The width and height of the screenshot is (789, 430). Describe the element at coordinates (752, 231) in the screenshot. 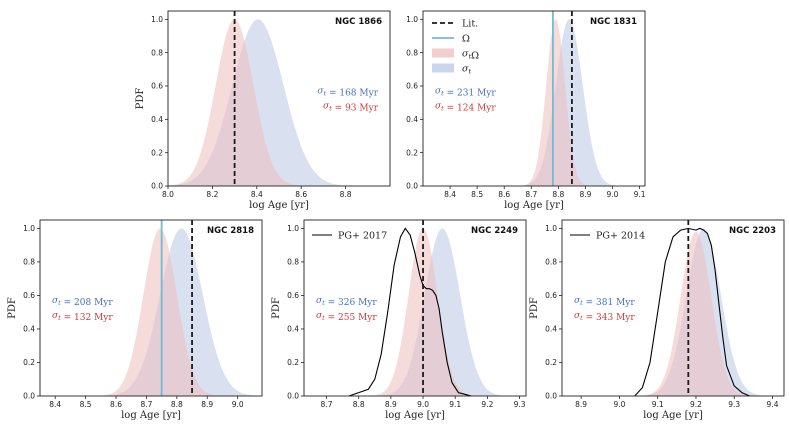

I see `panel-title: NGC 2203` at that location.